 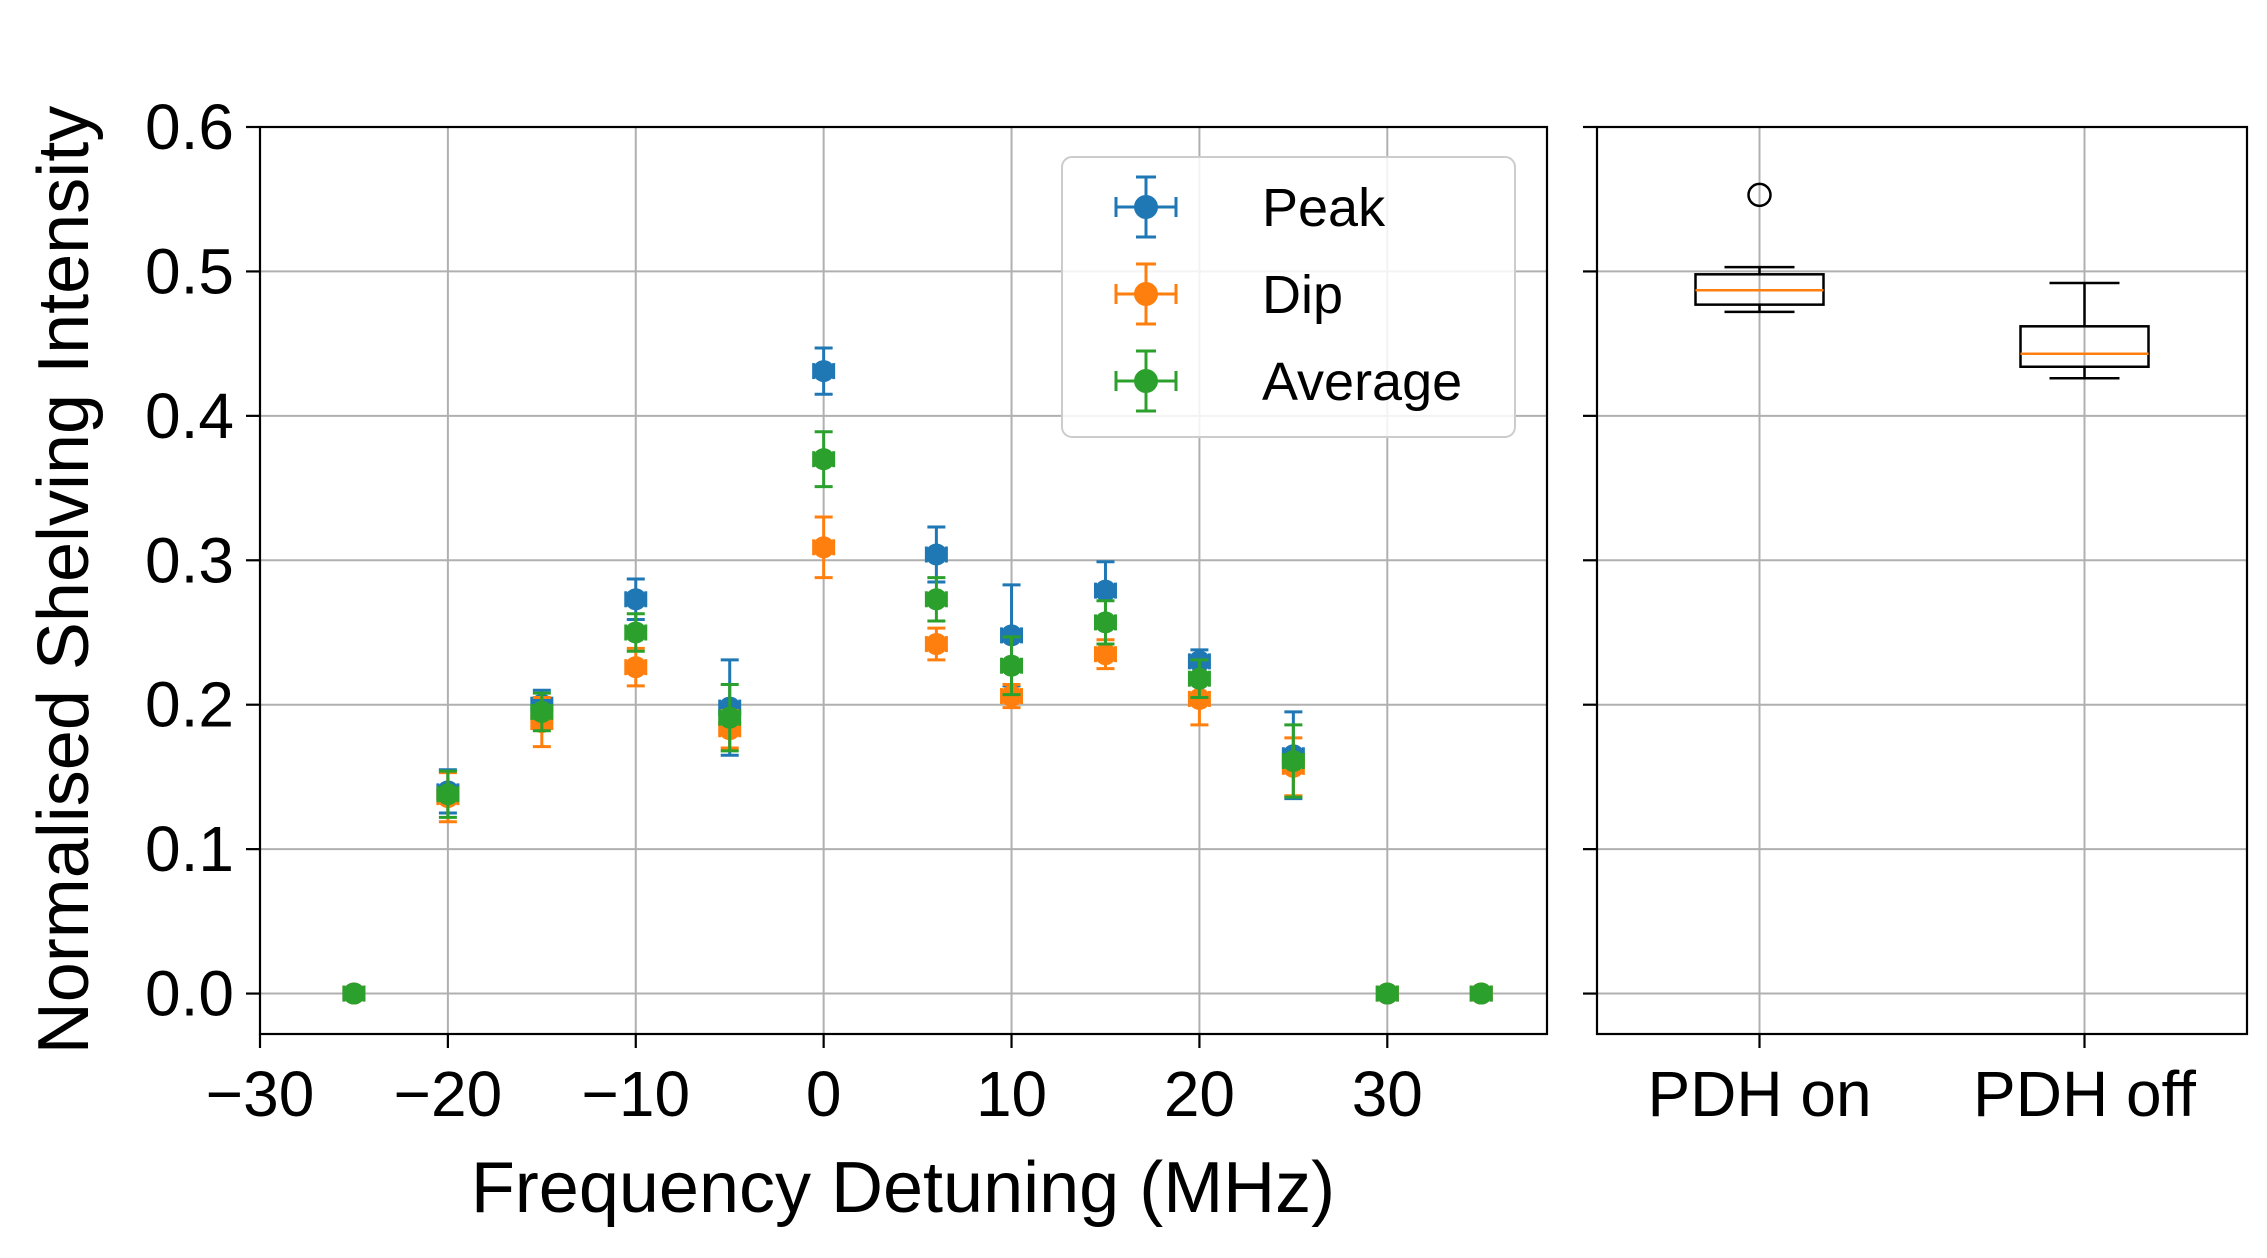 I want to click on x-tick-label: 10, so click(x=1011, y=1094).